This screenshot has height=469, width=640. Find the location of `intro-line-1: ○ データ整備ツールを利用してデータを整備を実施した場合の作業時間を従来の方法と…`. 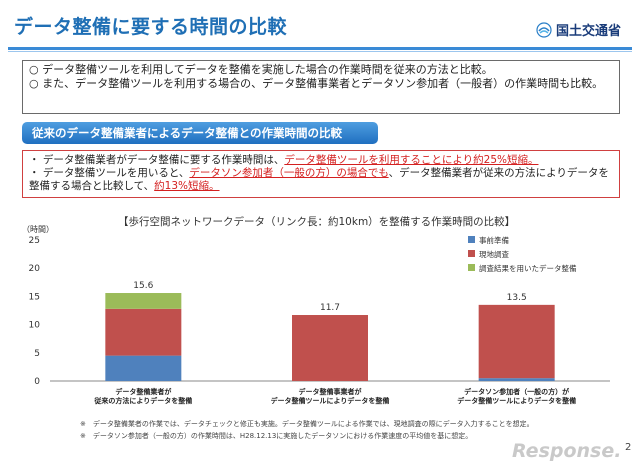

intro-line-1: ○ データ整備ツールを利用してデータを整備を実施した場合の作業時間を従来の方法と… is located at coordinates (261, 69).